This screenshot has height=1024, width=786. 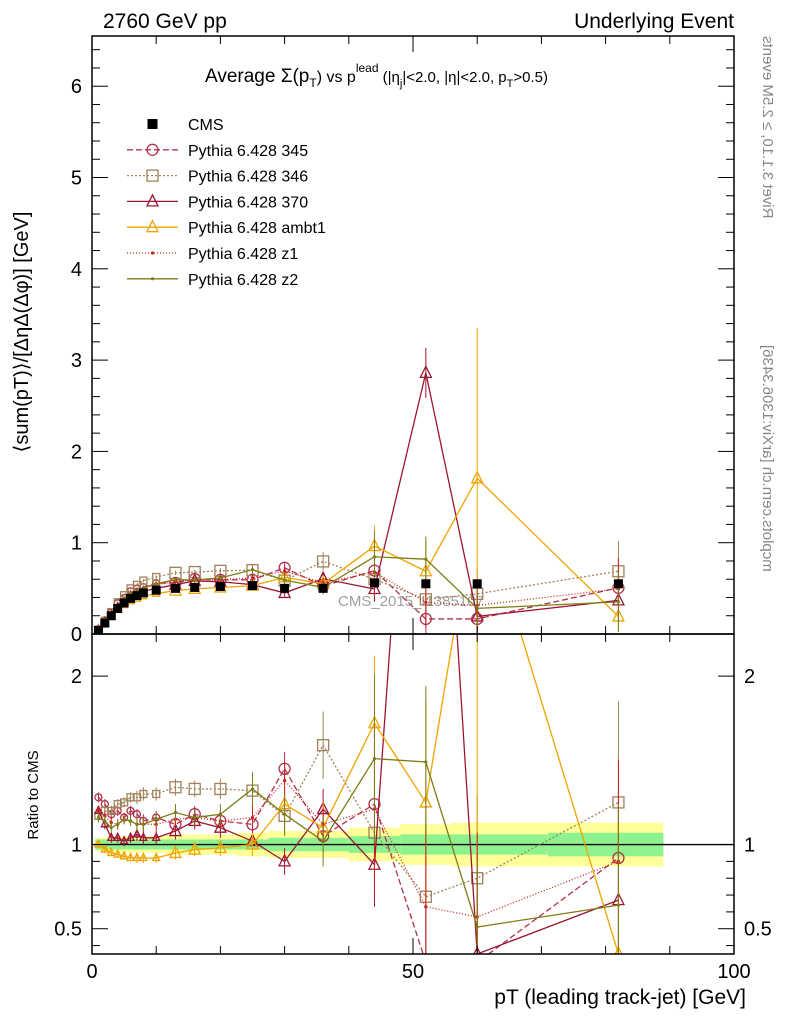 What do you see at coordinates (767, 458) in the screenshot?
I see `mcplots-source-text: mcplots.cern.ch [arXiv:1306.3436]` at bounding box center [767, 458].